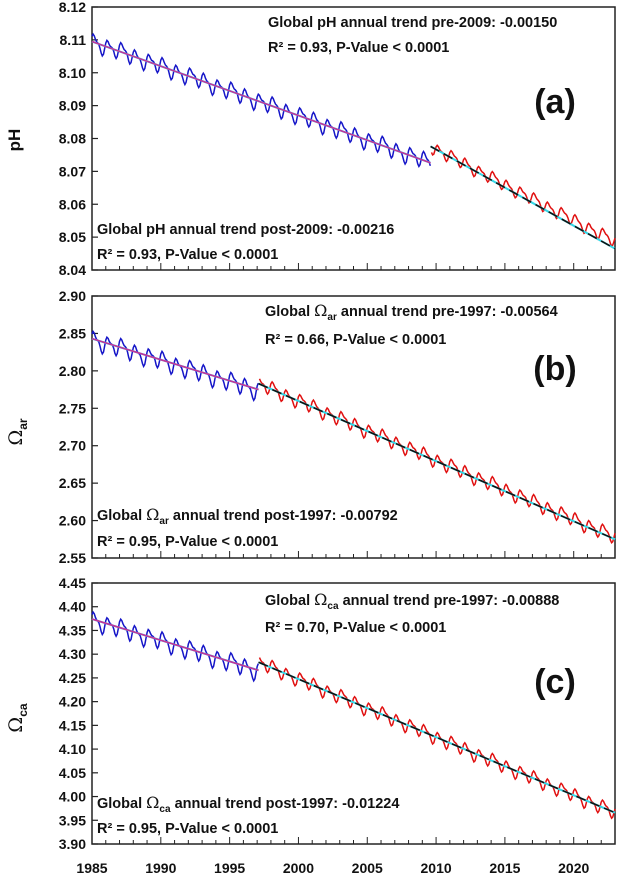 This screenshot has width=620, height=891. I want to click on y-tick-label: 4.30, so click(72, 654).